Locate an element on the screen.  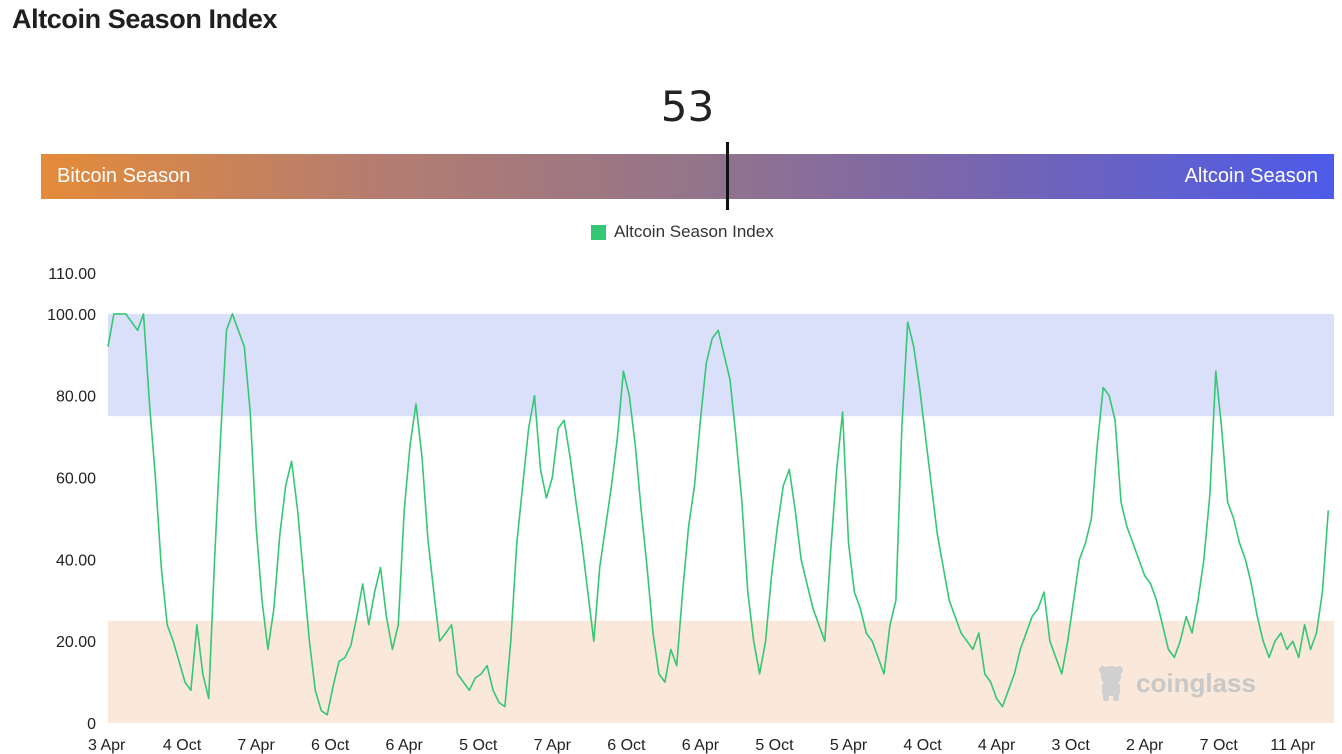
watermark-text: coinglass is located at coordinates (1196, 682).